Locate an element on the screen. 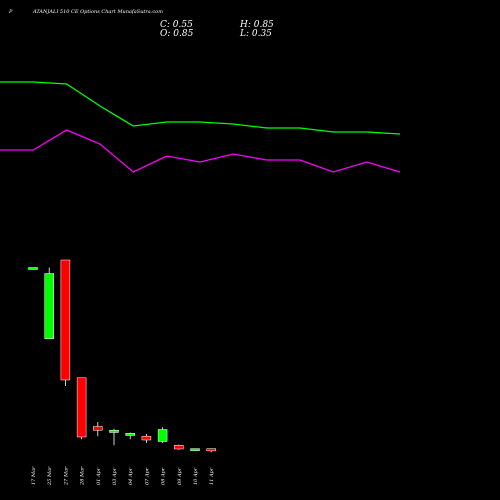 Image resolution: width=500 pixels, height=500 pixels. x-tick-label: 03 Apr is located at coordinates (115, 476).